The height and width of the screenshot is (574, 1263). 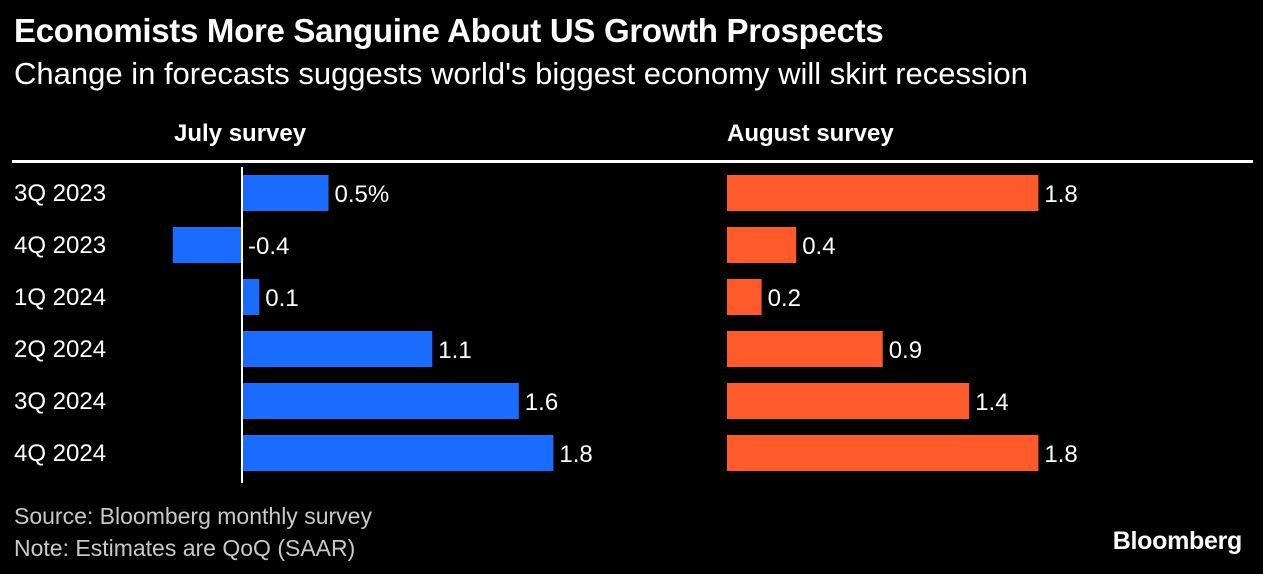 What do you see at coordinates (193, 516) in the screenshot?
I see `source-note: Source: Bloomberg monthly survey` at bounding box center [193, 516].